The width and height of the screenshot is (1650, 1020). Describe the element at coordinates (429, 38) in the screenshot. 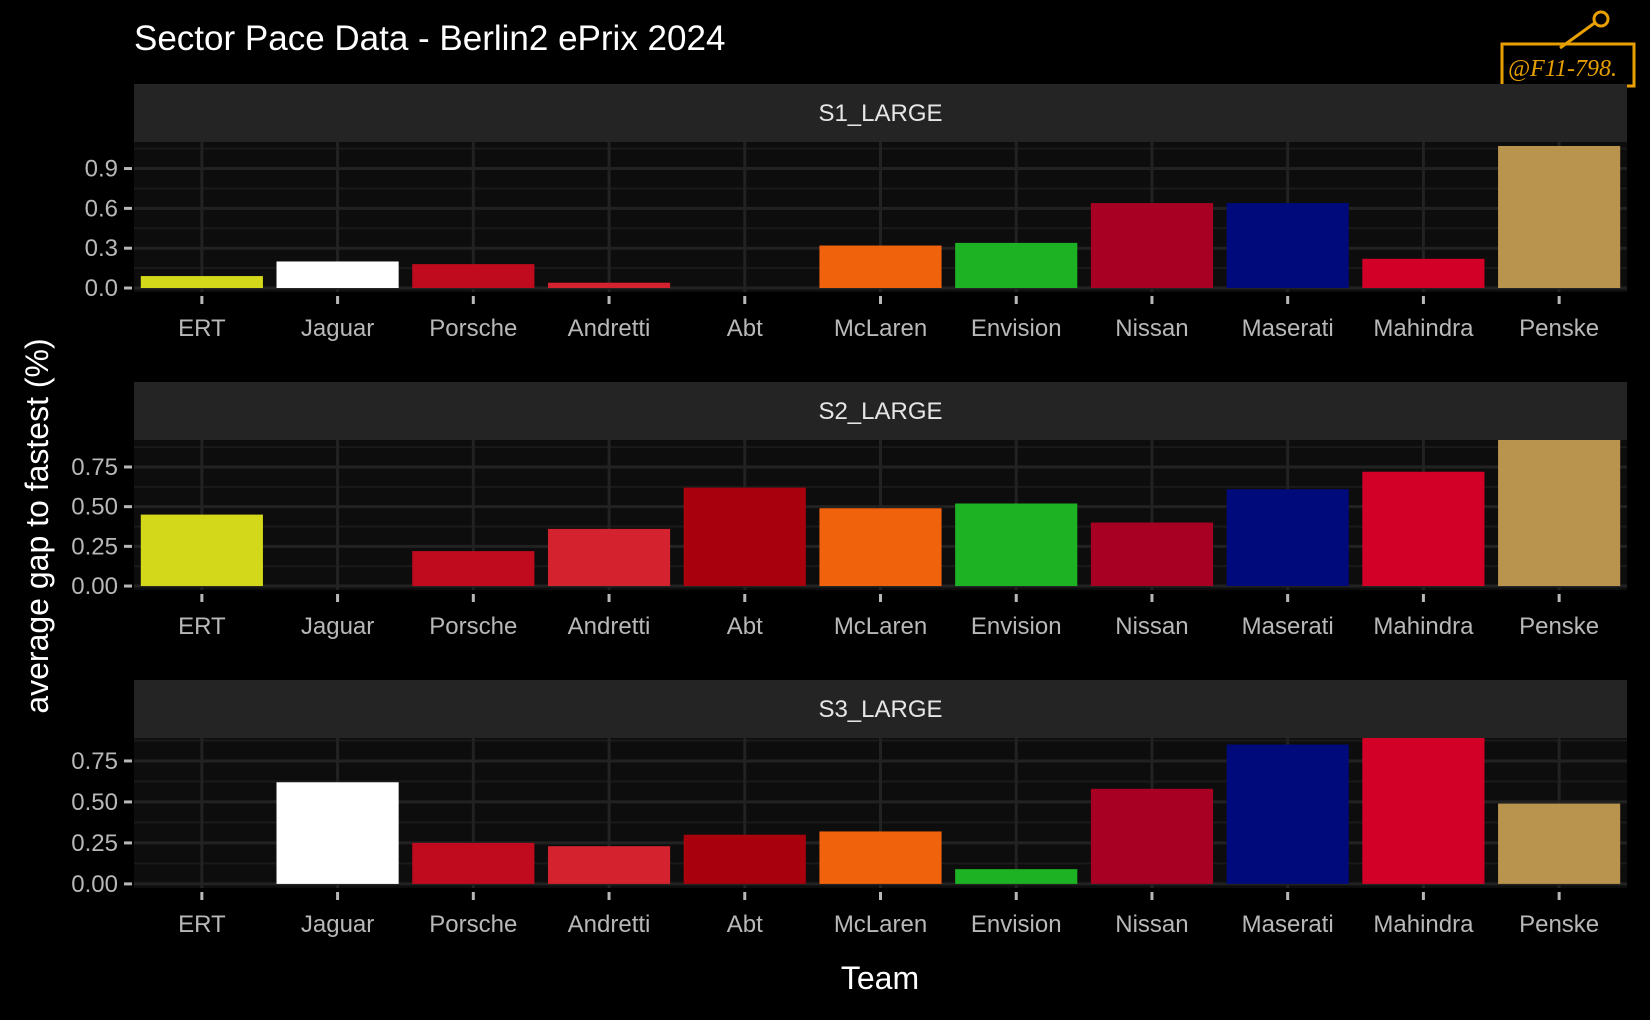

I see `chart-title: Sector Pace Data - Berlin2 ePrix 2024` at that location.